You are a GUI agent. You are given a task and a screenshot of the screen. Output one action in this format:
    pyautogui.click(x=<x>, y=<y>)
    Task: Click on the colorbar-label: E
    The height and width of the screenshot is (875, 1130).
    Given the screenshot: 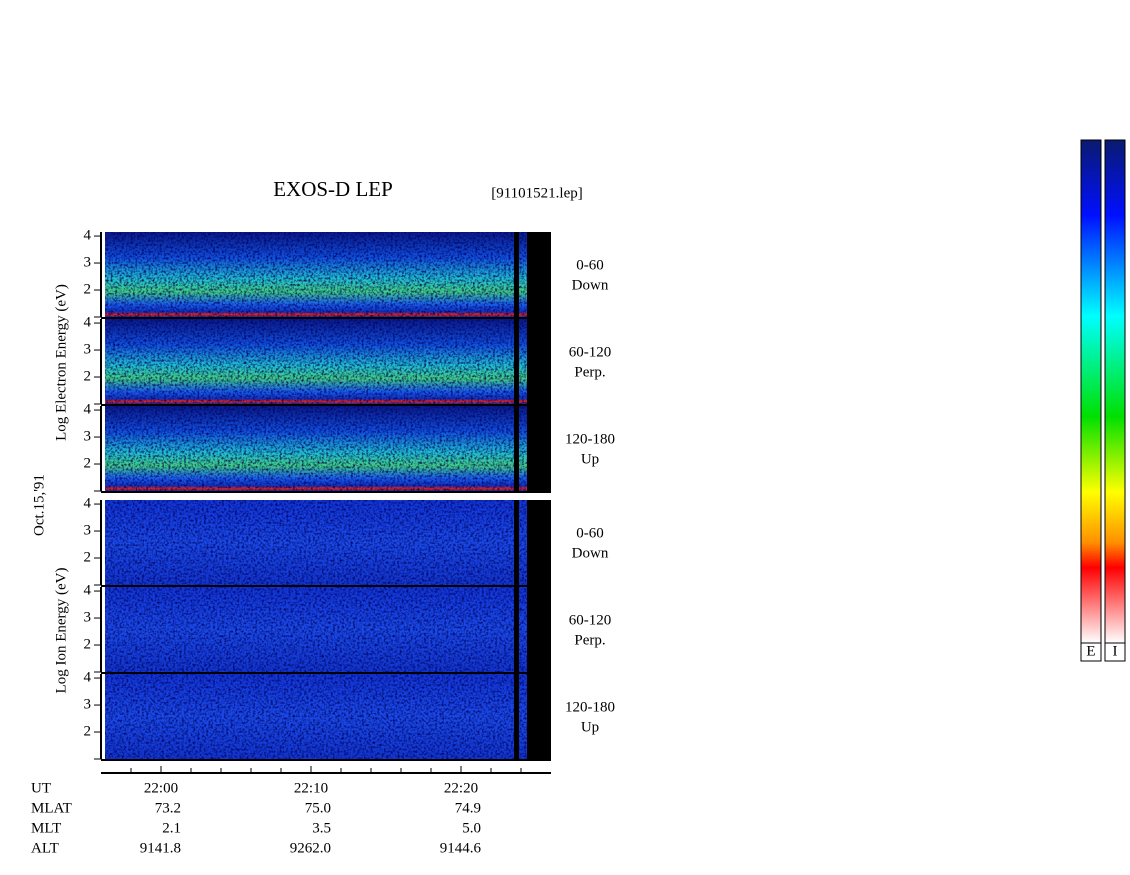 What is the action you would take?
    pyautogui.click(x=1090, y=651)
    